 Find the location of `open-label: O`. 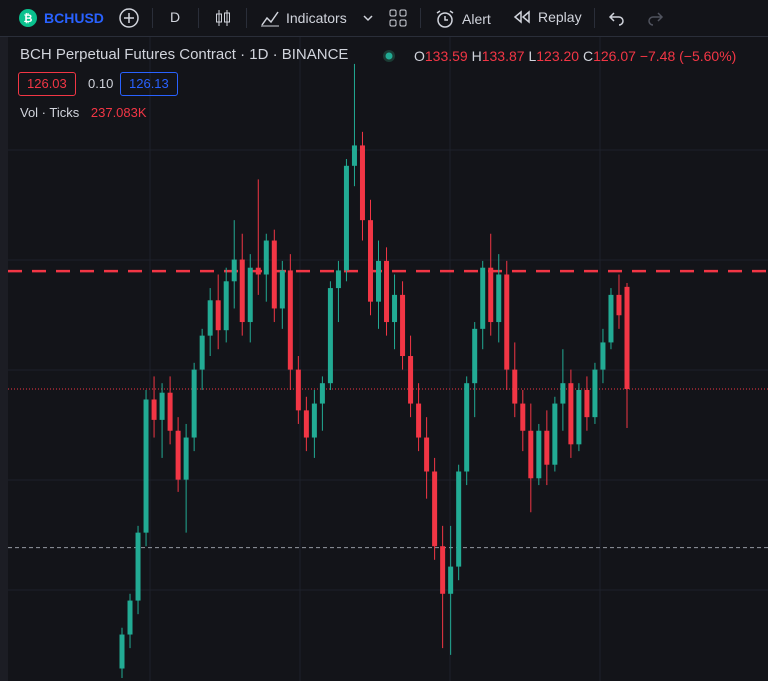

open-label: O is located at coordinates (419, 56).